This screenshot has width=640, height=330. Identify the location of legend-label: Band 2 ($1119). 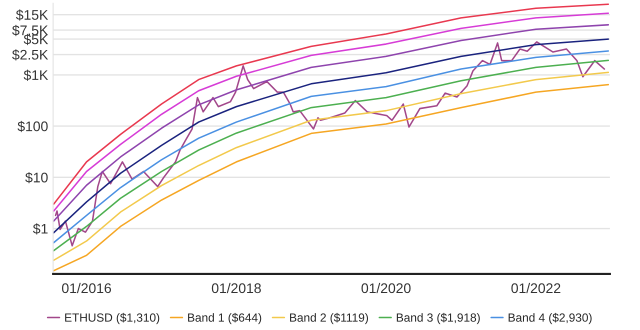
(329, 318).